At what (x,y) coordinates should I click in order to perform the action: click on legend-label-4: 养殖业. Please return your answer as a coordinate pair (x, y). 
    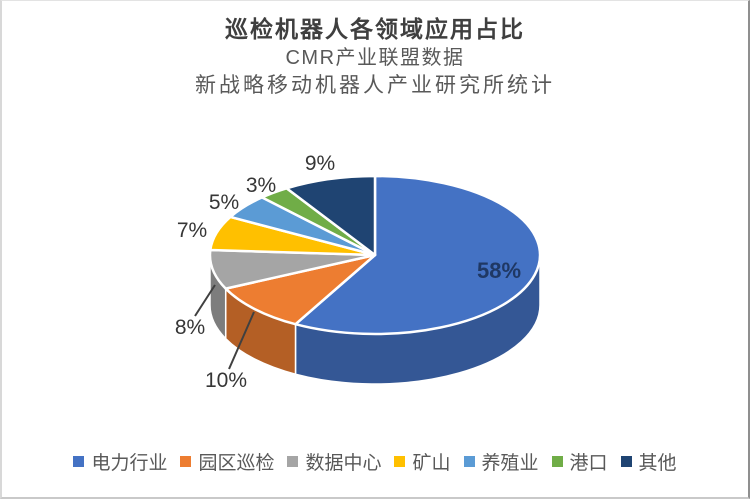
    Looking at the image, I should click on (510, 463).